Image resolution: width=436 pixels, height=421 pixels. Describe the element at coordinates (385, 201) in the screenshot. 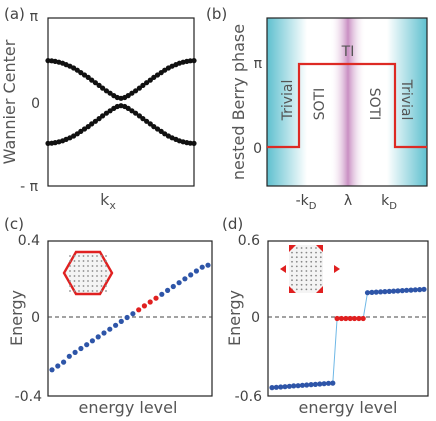

I see `xtick-b-right-main: k` at that location.